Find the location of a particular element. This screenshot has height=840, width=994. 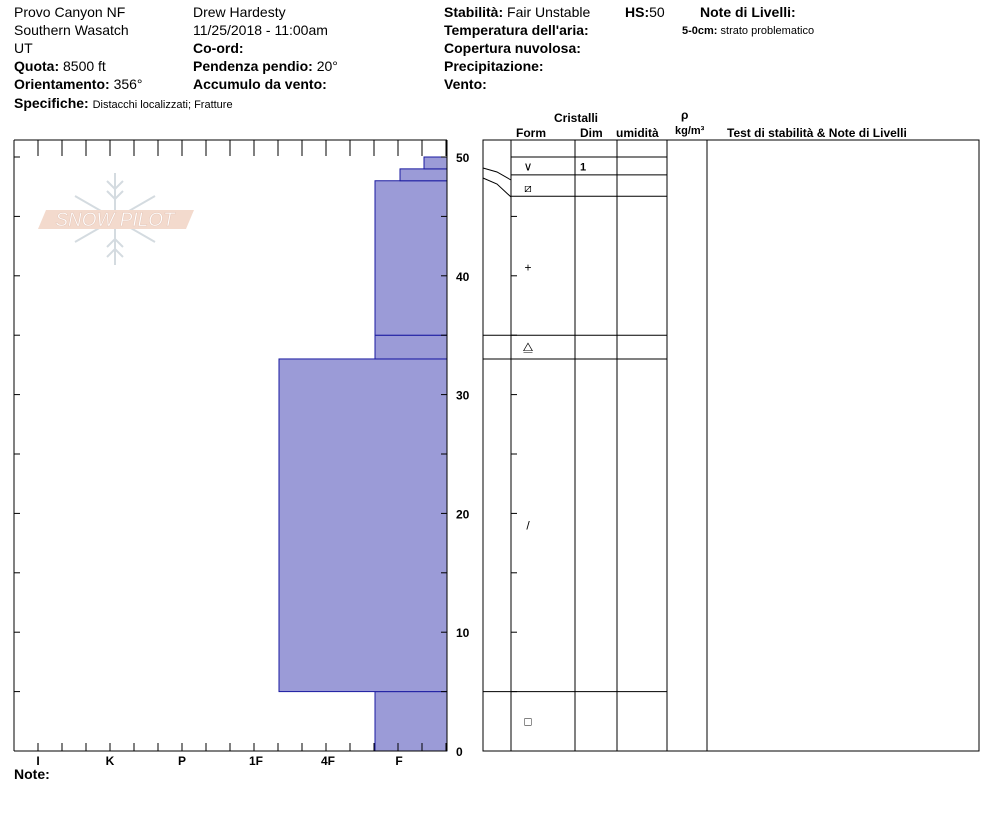

state-name: UT is located at coordinates (23, 48).